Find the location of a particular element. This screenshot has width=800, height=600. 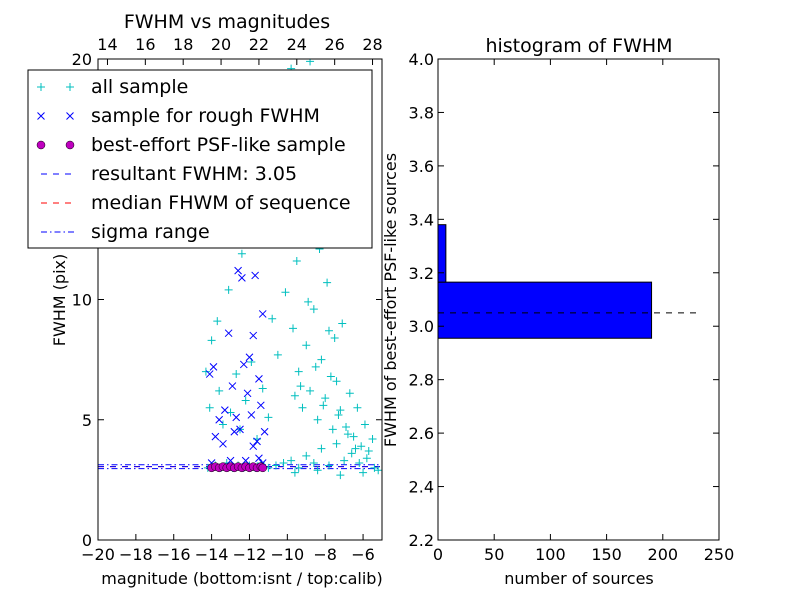

x-tick-label: 250 is located at coordinates (719, 554).